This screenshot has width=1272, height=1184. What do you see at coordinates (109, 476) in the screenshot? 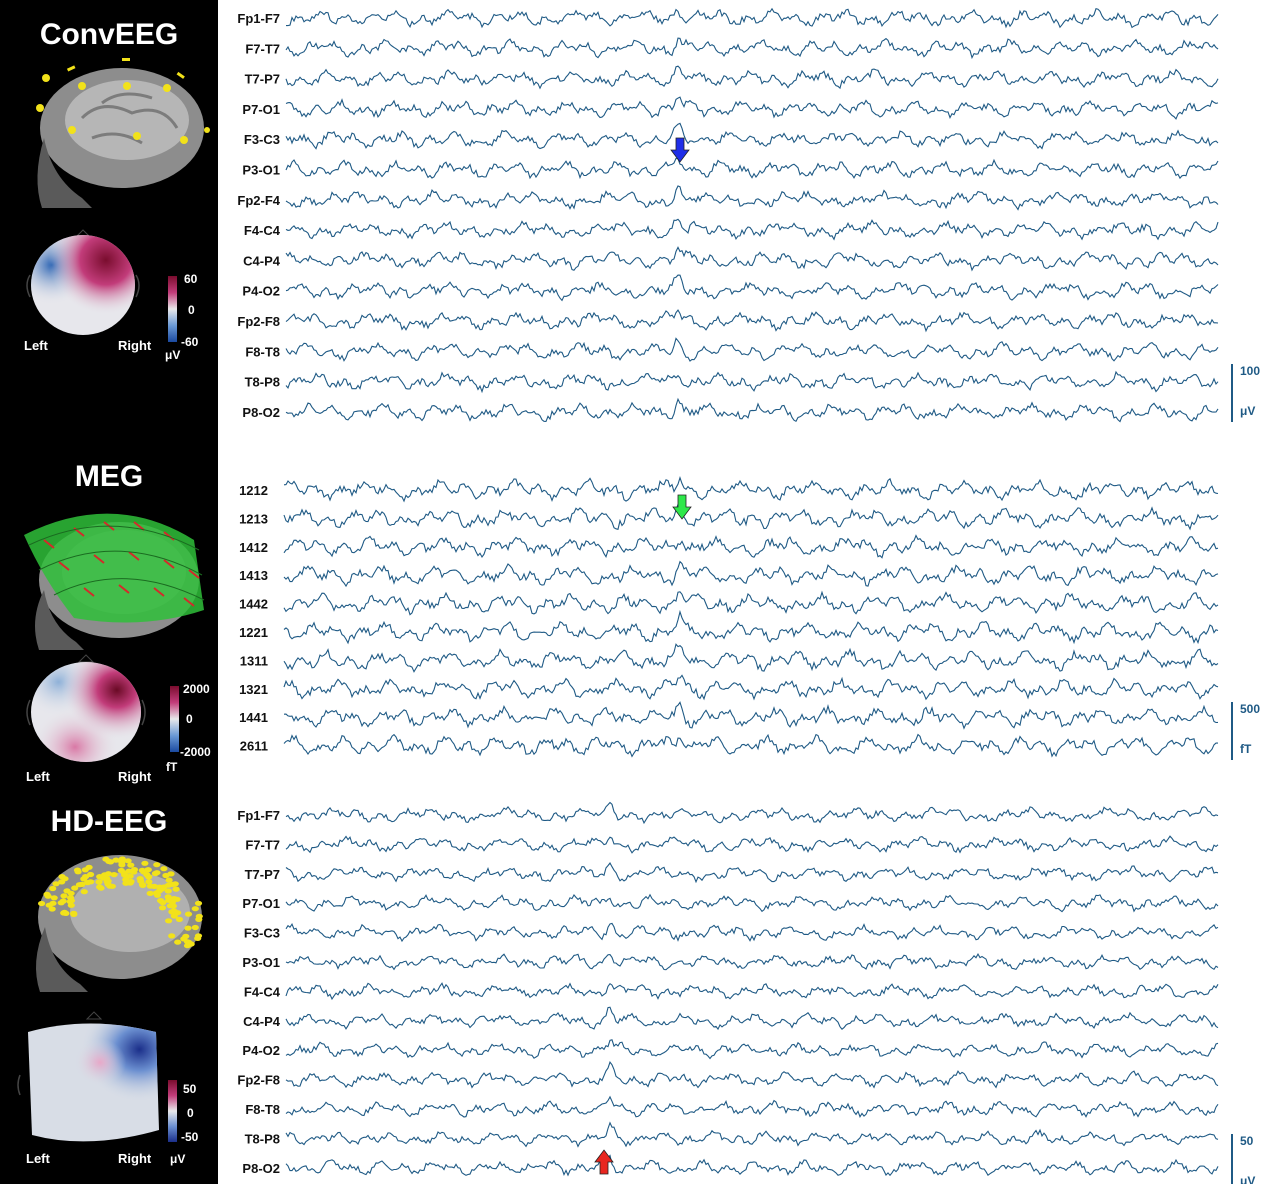
I see `meg-title: MEG` at bounding box center [109, 476].